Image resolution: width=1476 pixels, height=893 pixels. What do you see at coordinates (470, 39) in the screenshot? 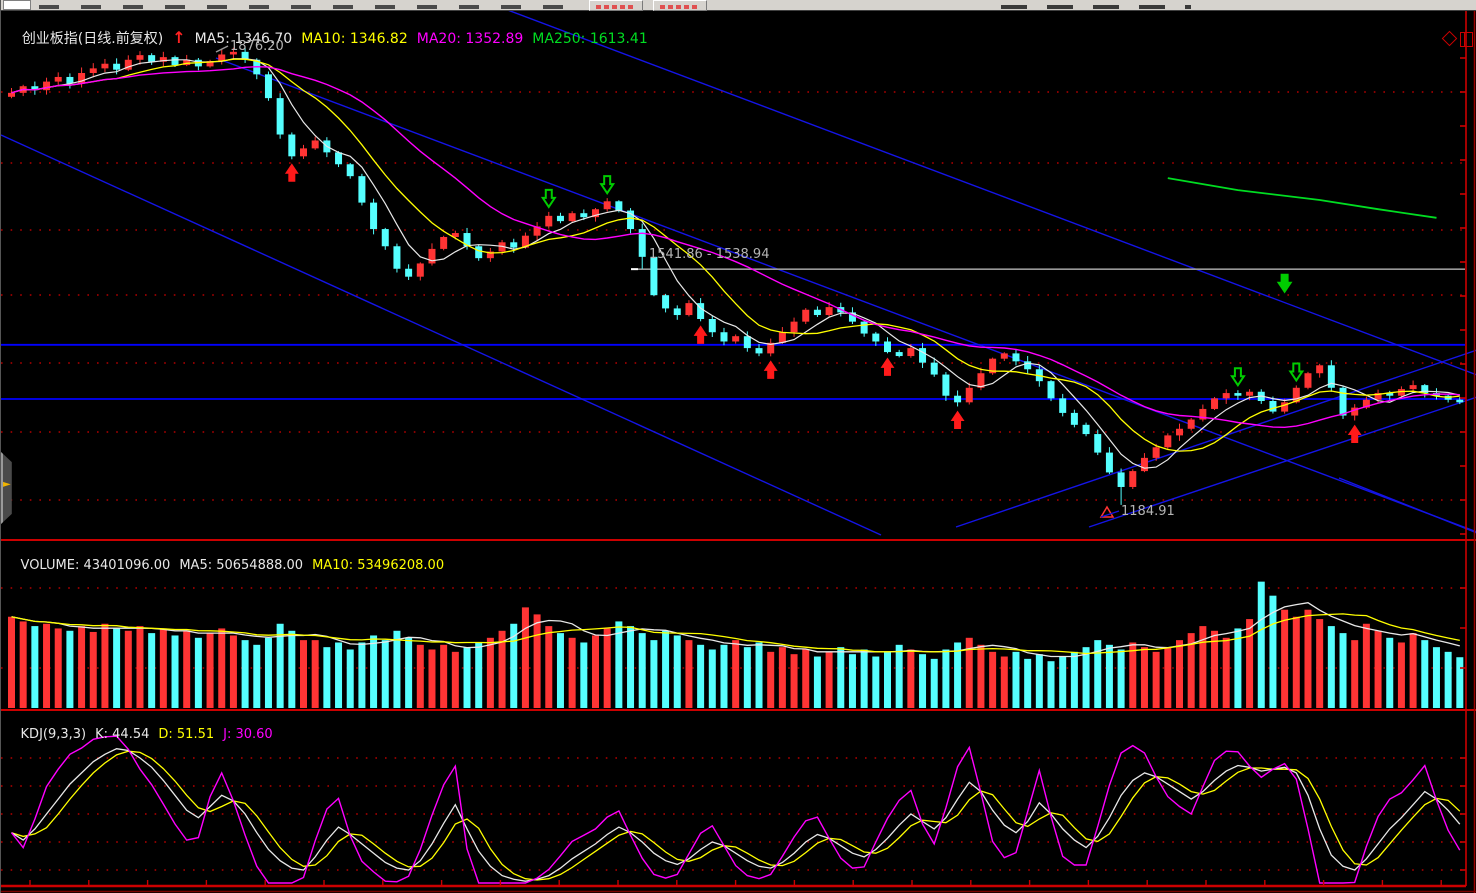
I see `ma20-label: MA20: 1352.89` at bounding box center [470, 39].